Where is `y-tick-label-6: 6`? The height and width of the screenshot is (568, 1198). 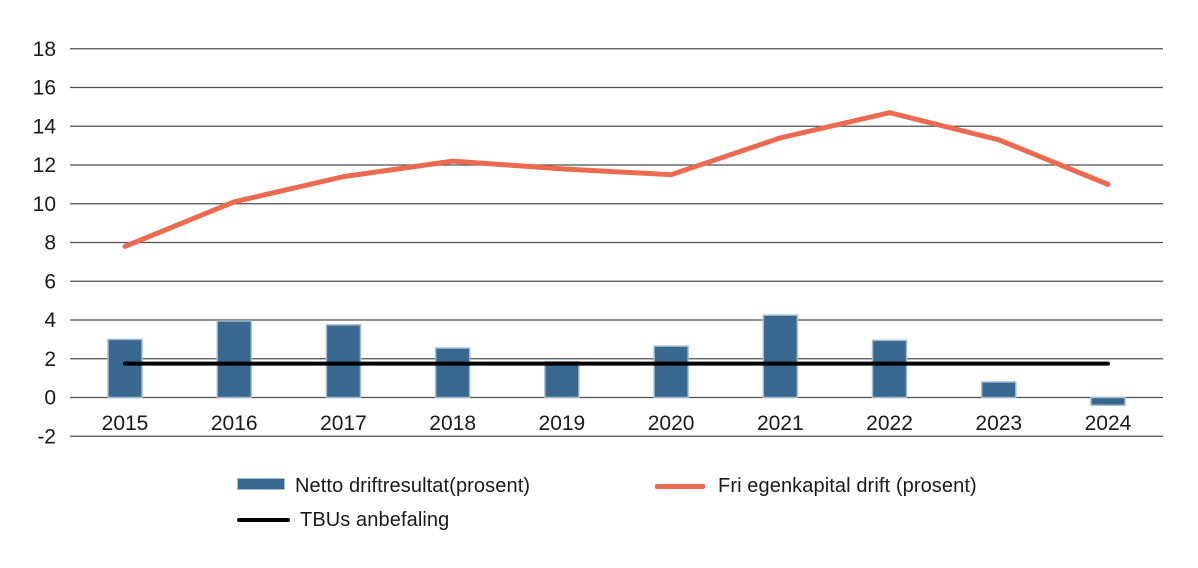 y-tick-label-6: 6 is located at coordinates (50, 281).